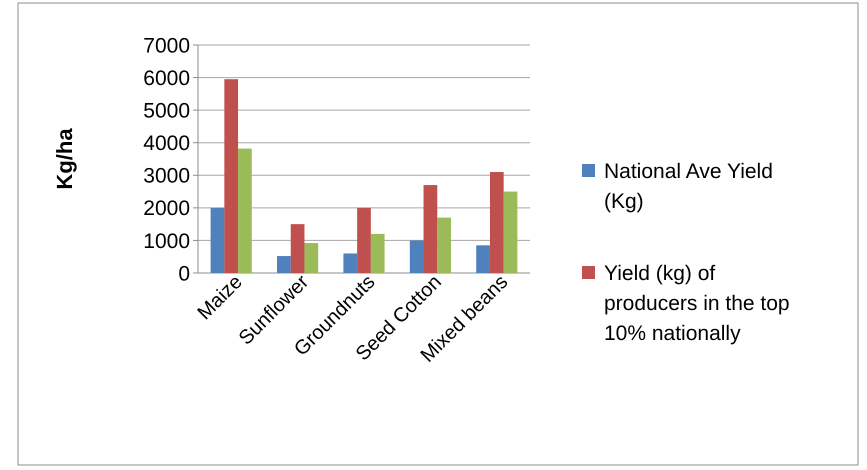 The image size is (867, 470). I want to click on y-tick-label: 0, so click(184, 274).